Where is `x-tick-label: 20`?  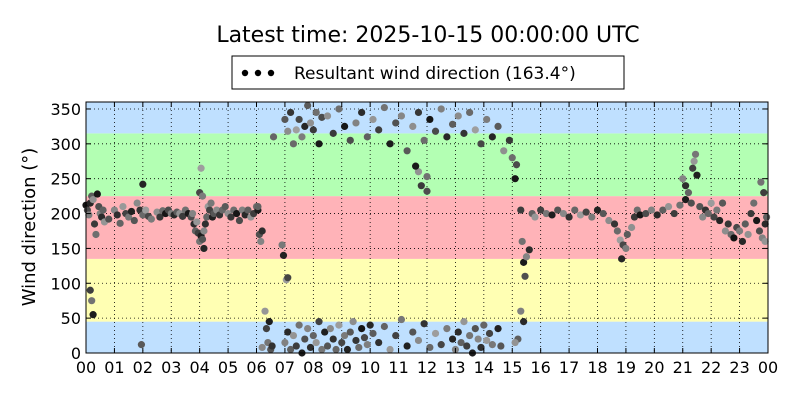 x-tick-label: 20 is located at coordinates (654, 367).